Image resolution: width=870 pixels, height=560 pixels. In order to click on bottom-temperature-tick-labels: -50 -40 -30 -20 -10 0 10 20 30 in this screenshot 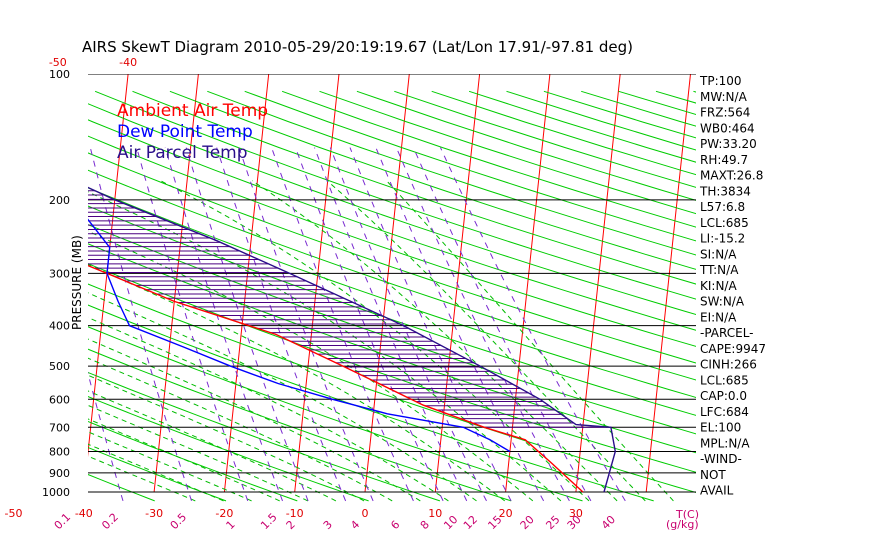, I will do `click(294, 513)`.